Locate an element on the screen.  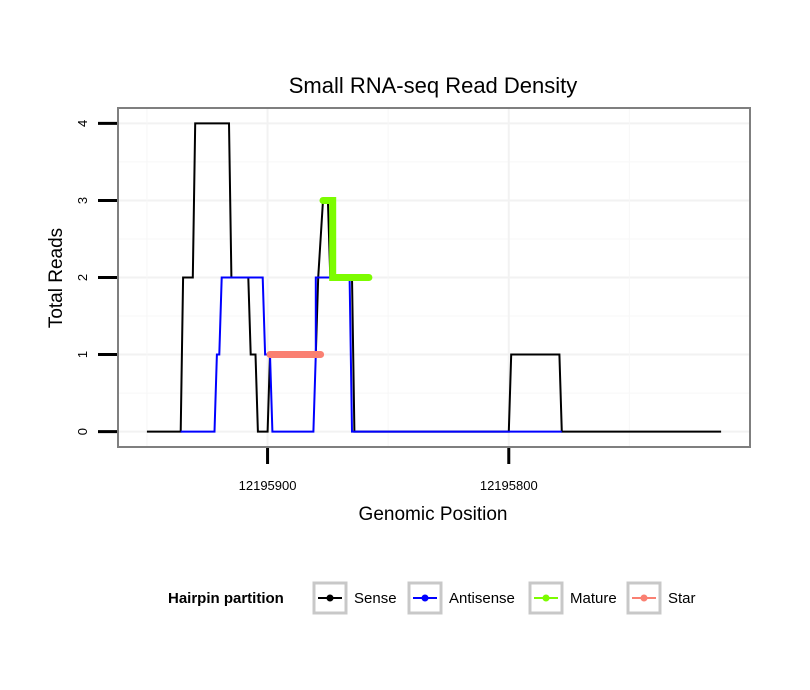
y-tick-label: 0 is located at coordinates (82, 431).